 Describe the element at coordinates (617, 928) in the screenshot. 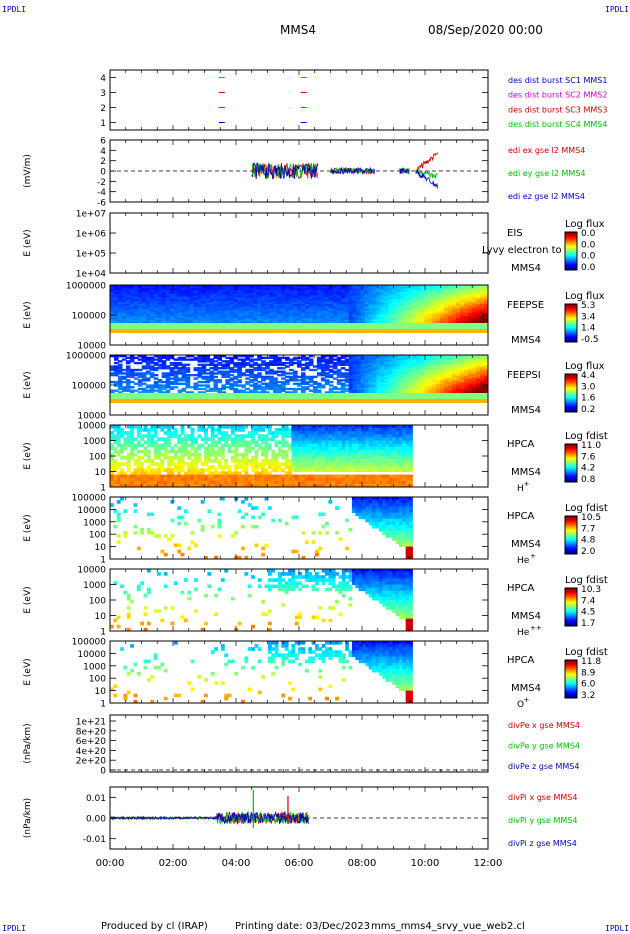

I see `corner-label-bottom-right: IPDLI` at that location.